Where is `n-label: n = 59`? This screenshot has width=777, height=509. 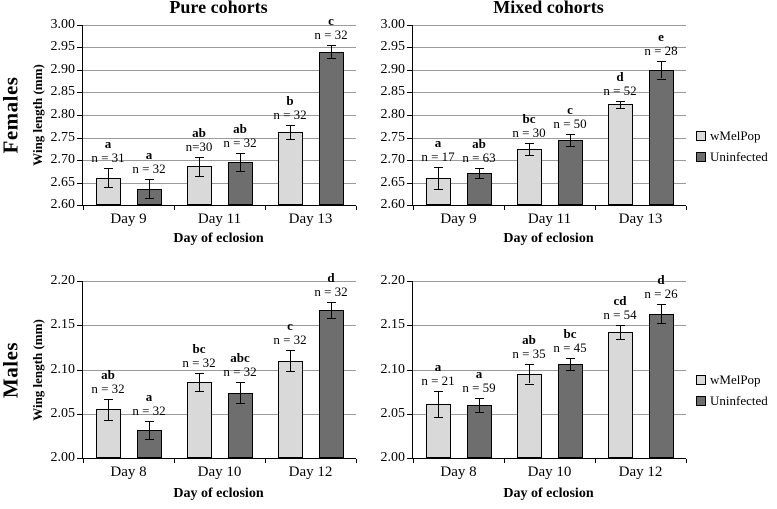
n-label: n = 59 is located at coordinates (479, 387).